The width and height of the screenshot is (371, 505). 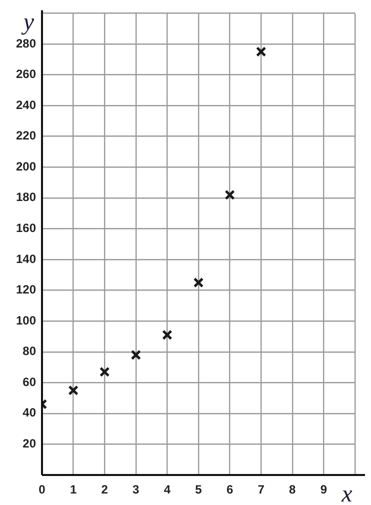 I want to click on y-tick-label: 20, so click(x=29, y=443).